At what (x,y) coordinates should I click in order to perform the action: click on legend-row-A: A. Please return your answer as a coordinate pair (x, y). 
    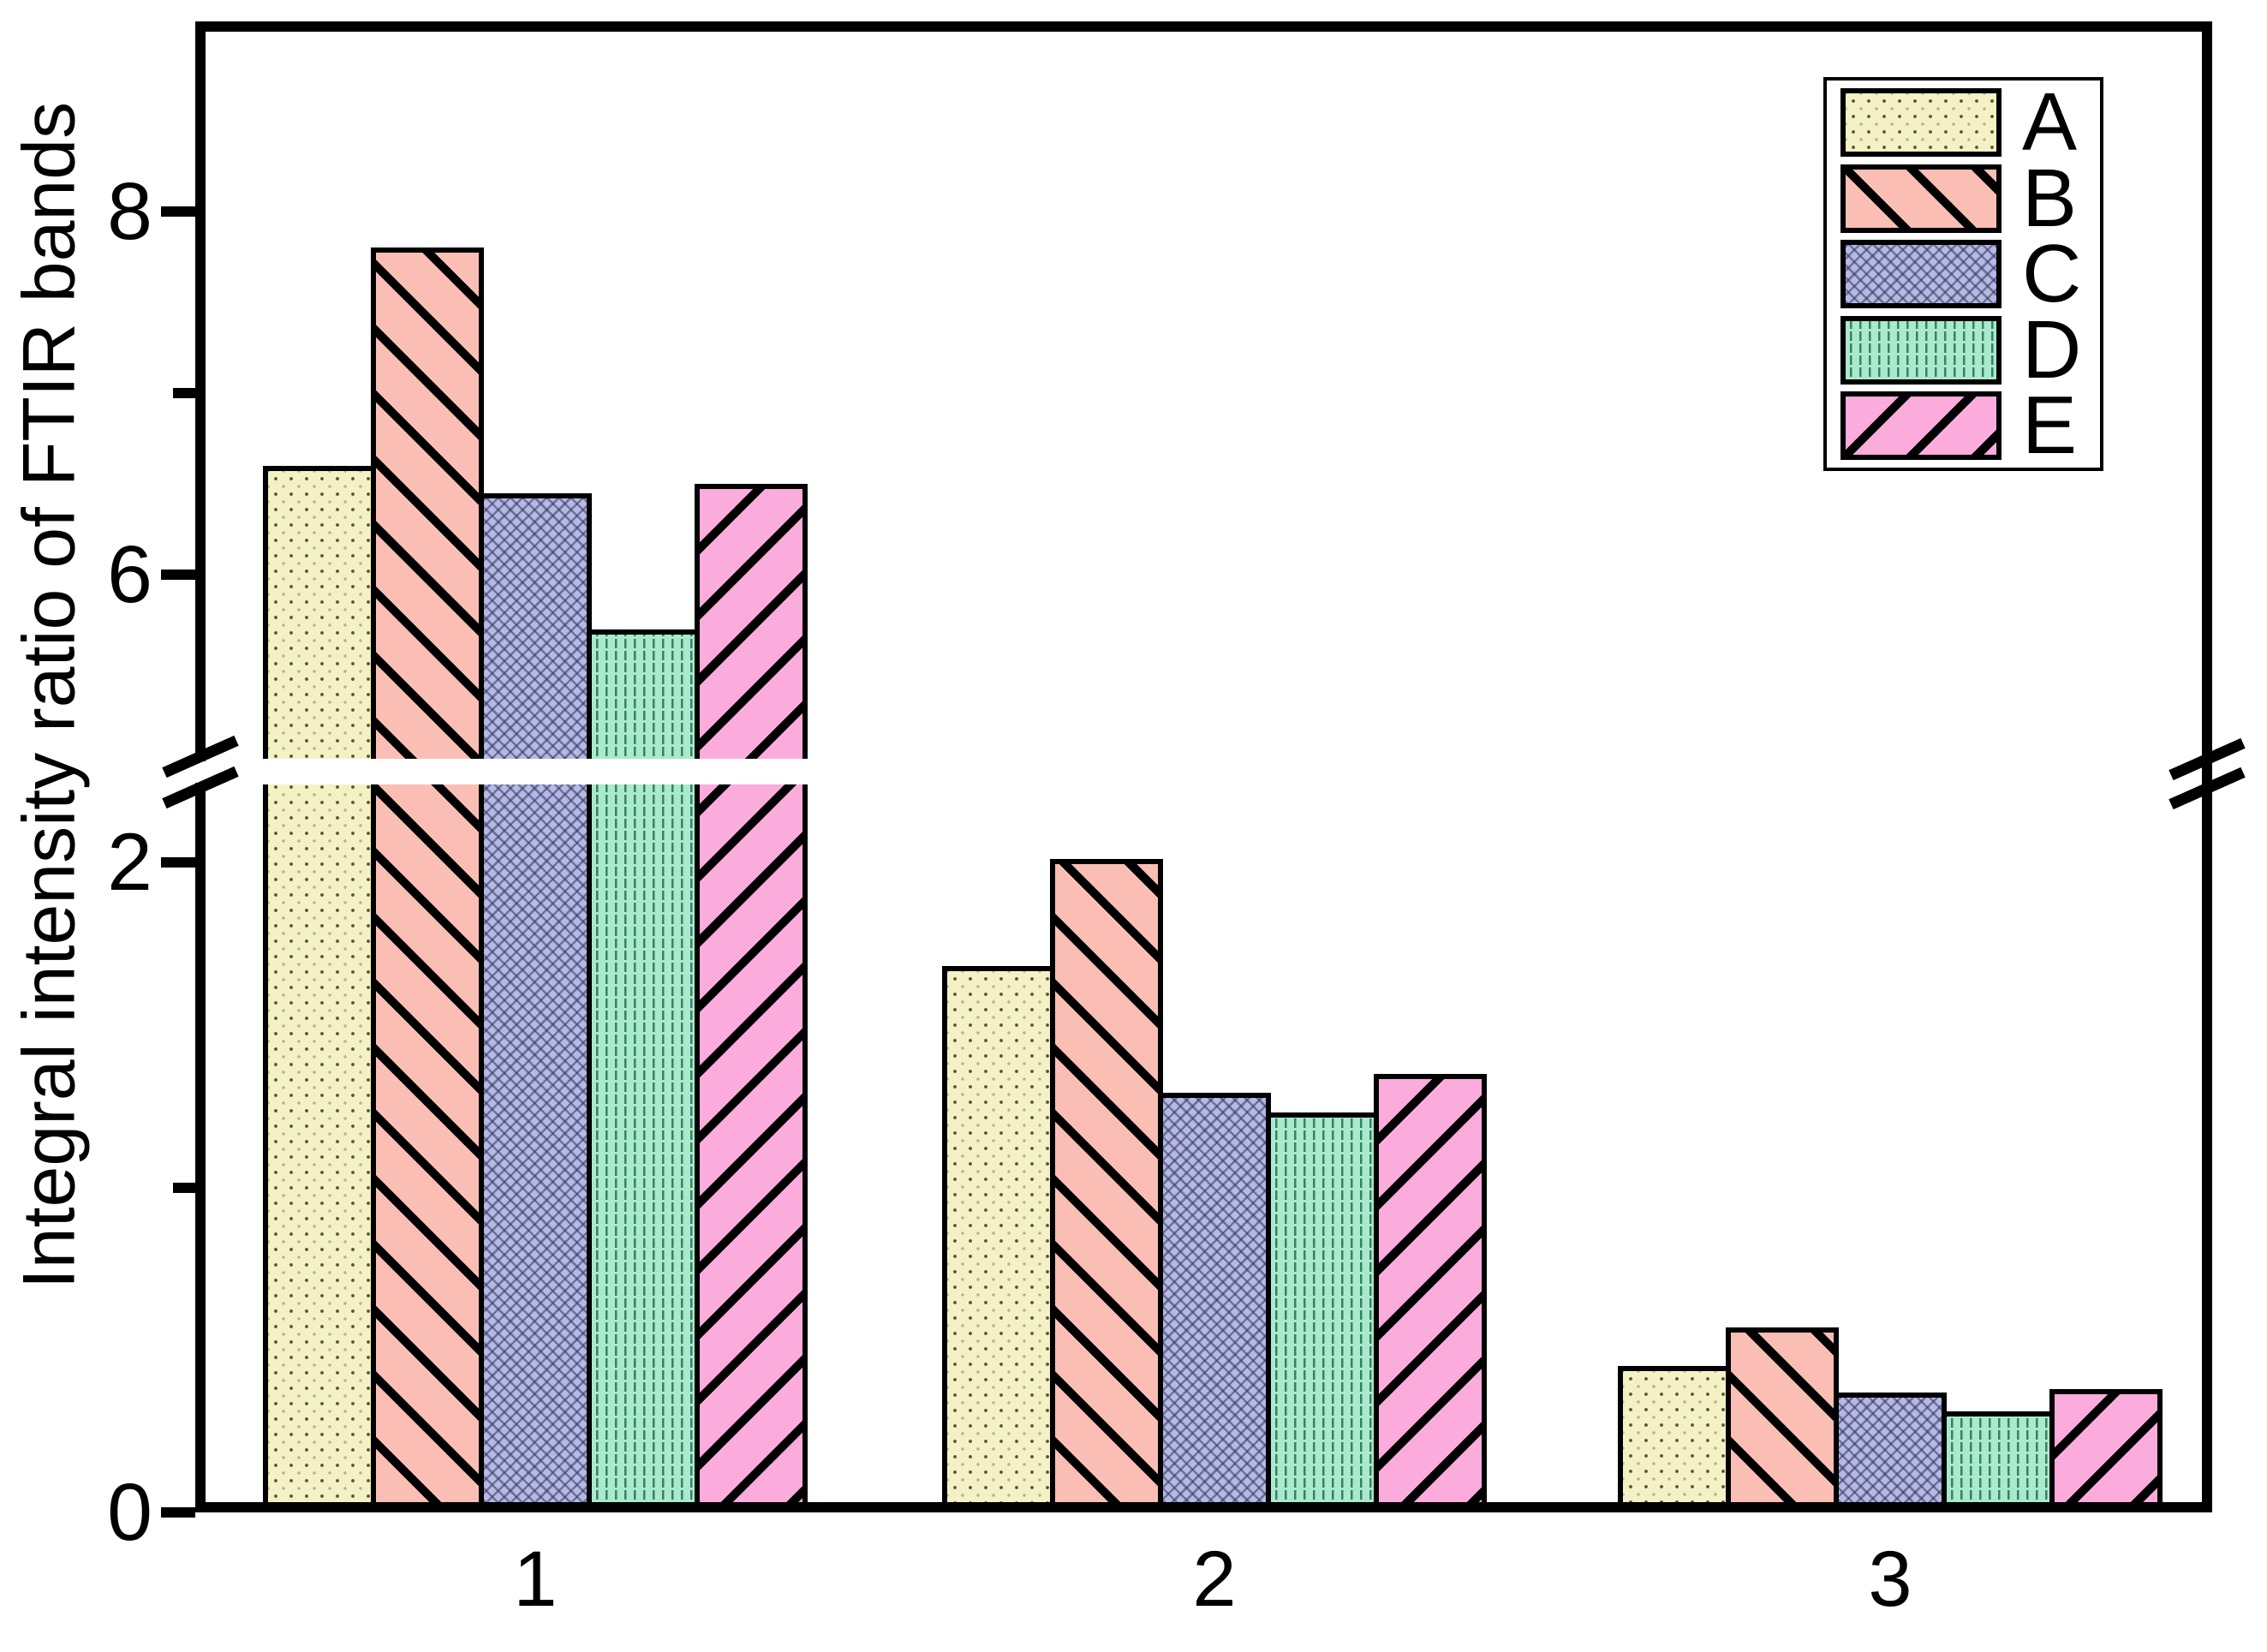
    Looking at the image, I should click on (1970, 122).